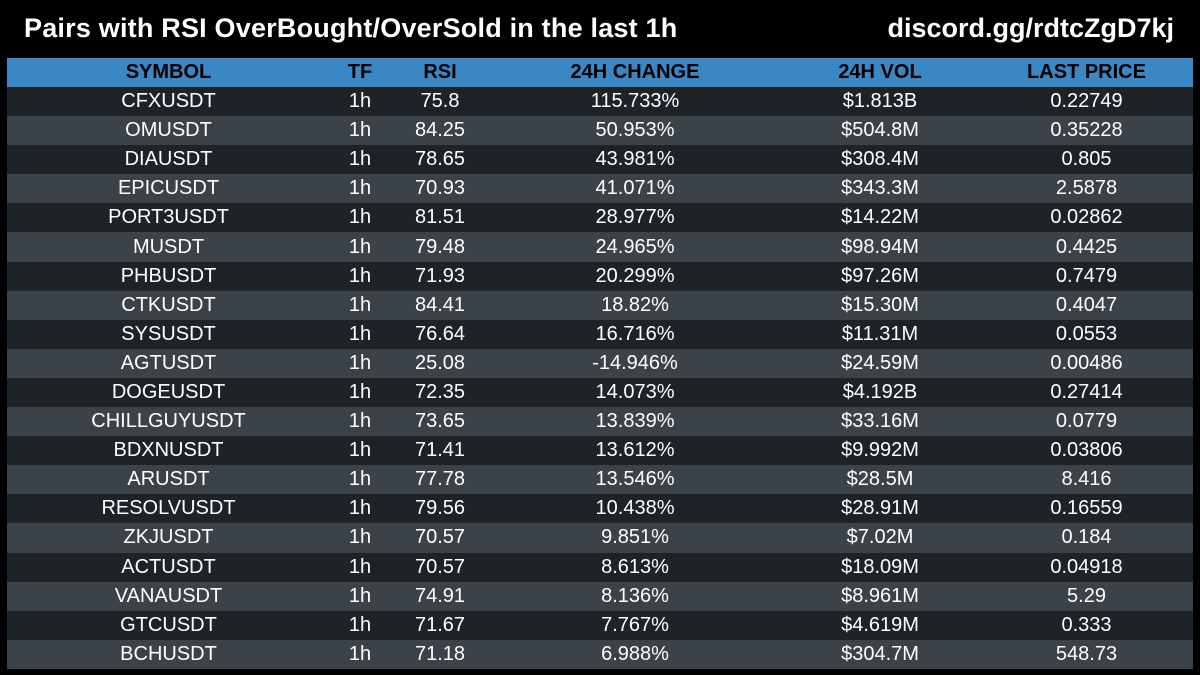  Describe the element at coordinates (168, 566) in the screenshot. I see `symbol-cell: ACTUSDT` at that location.